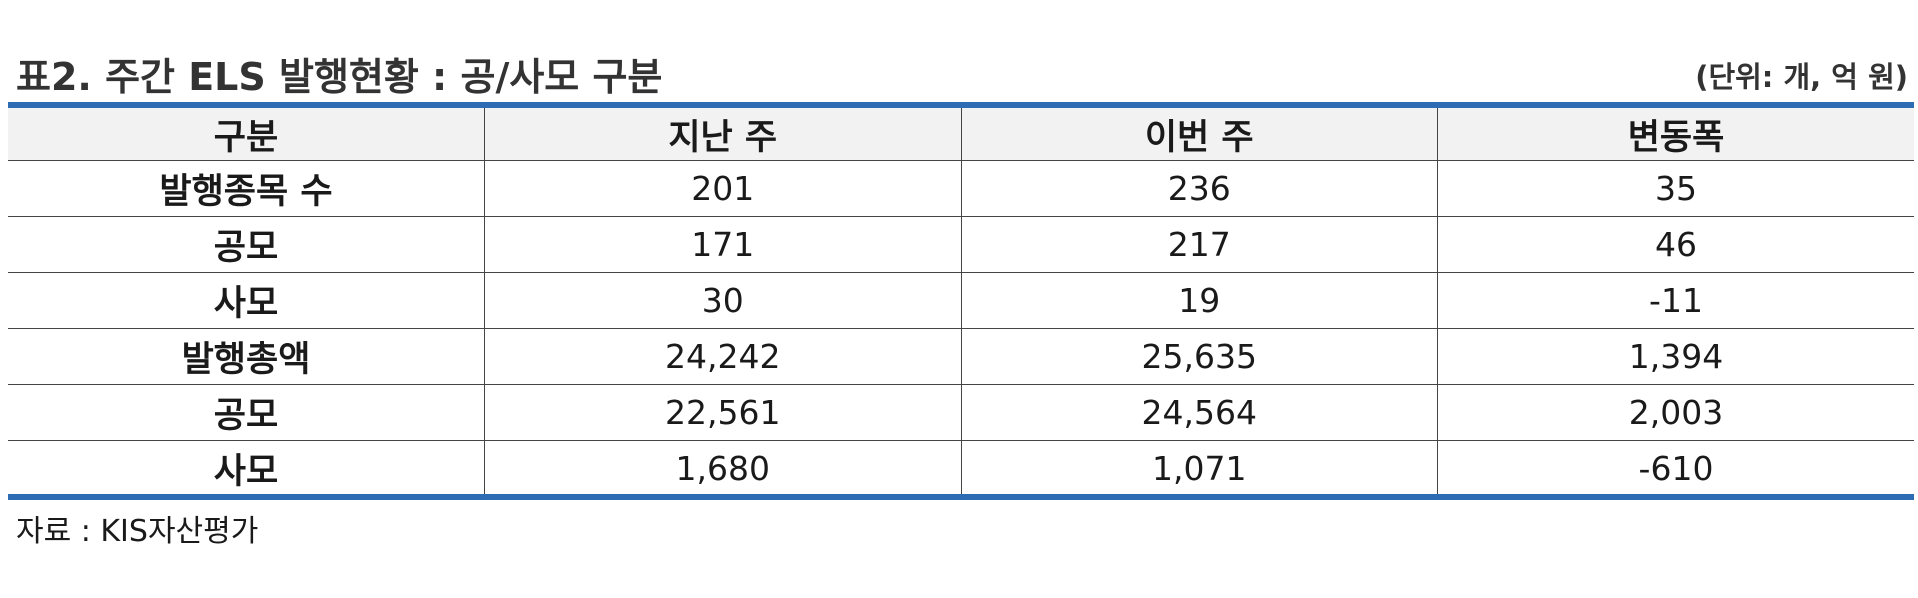 The width and height of the screenshot is (1918, 598). What do you see at coordinates (962, 72) in the screenshot?
I see `title-row: 표2. 주간 ELS 발행현황 : 공/사모 구분 (단위: 개, 억 원)` at bounding box center [962, 72].